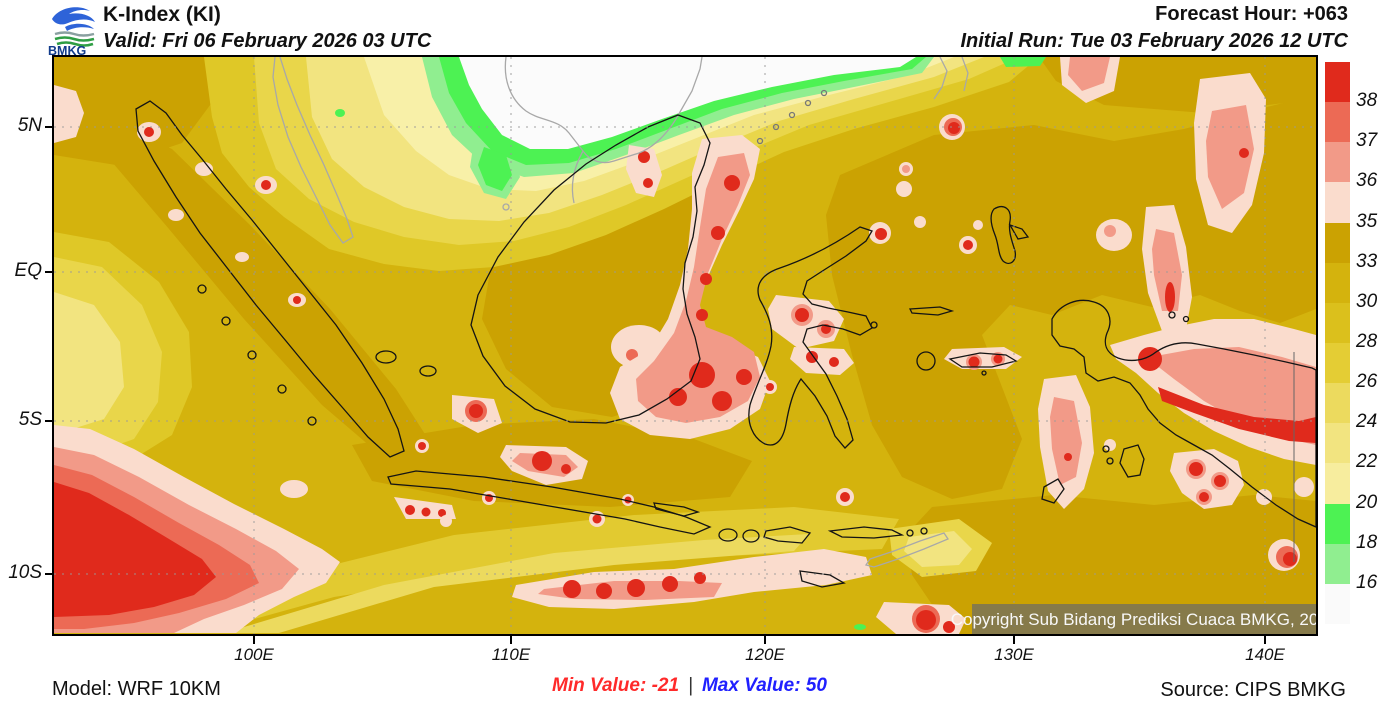  Describe the element at coordinates (1014, 654) in the screenshot. I see `lon-tick-label: 130E` at that location.